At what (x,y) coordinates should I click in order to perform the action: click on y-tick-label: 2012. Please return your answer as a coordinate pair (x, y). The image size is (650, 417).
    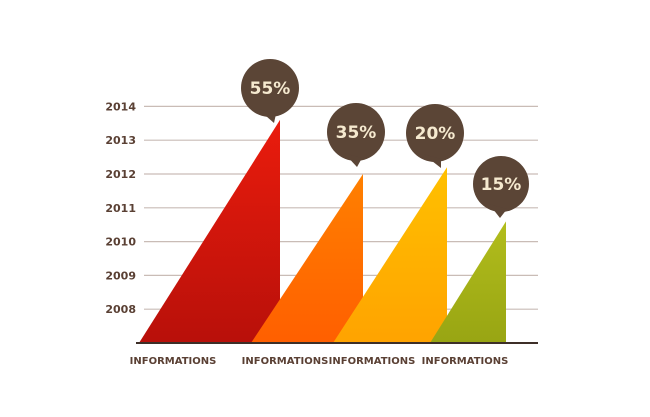
    Looking at the image, I should click on (120, 174).